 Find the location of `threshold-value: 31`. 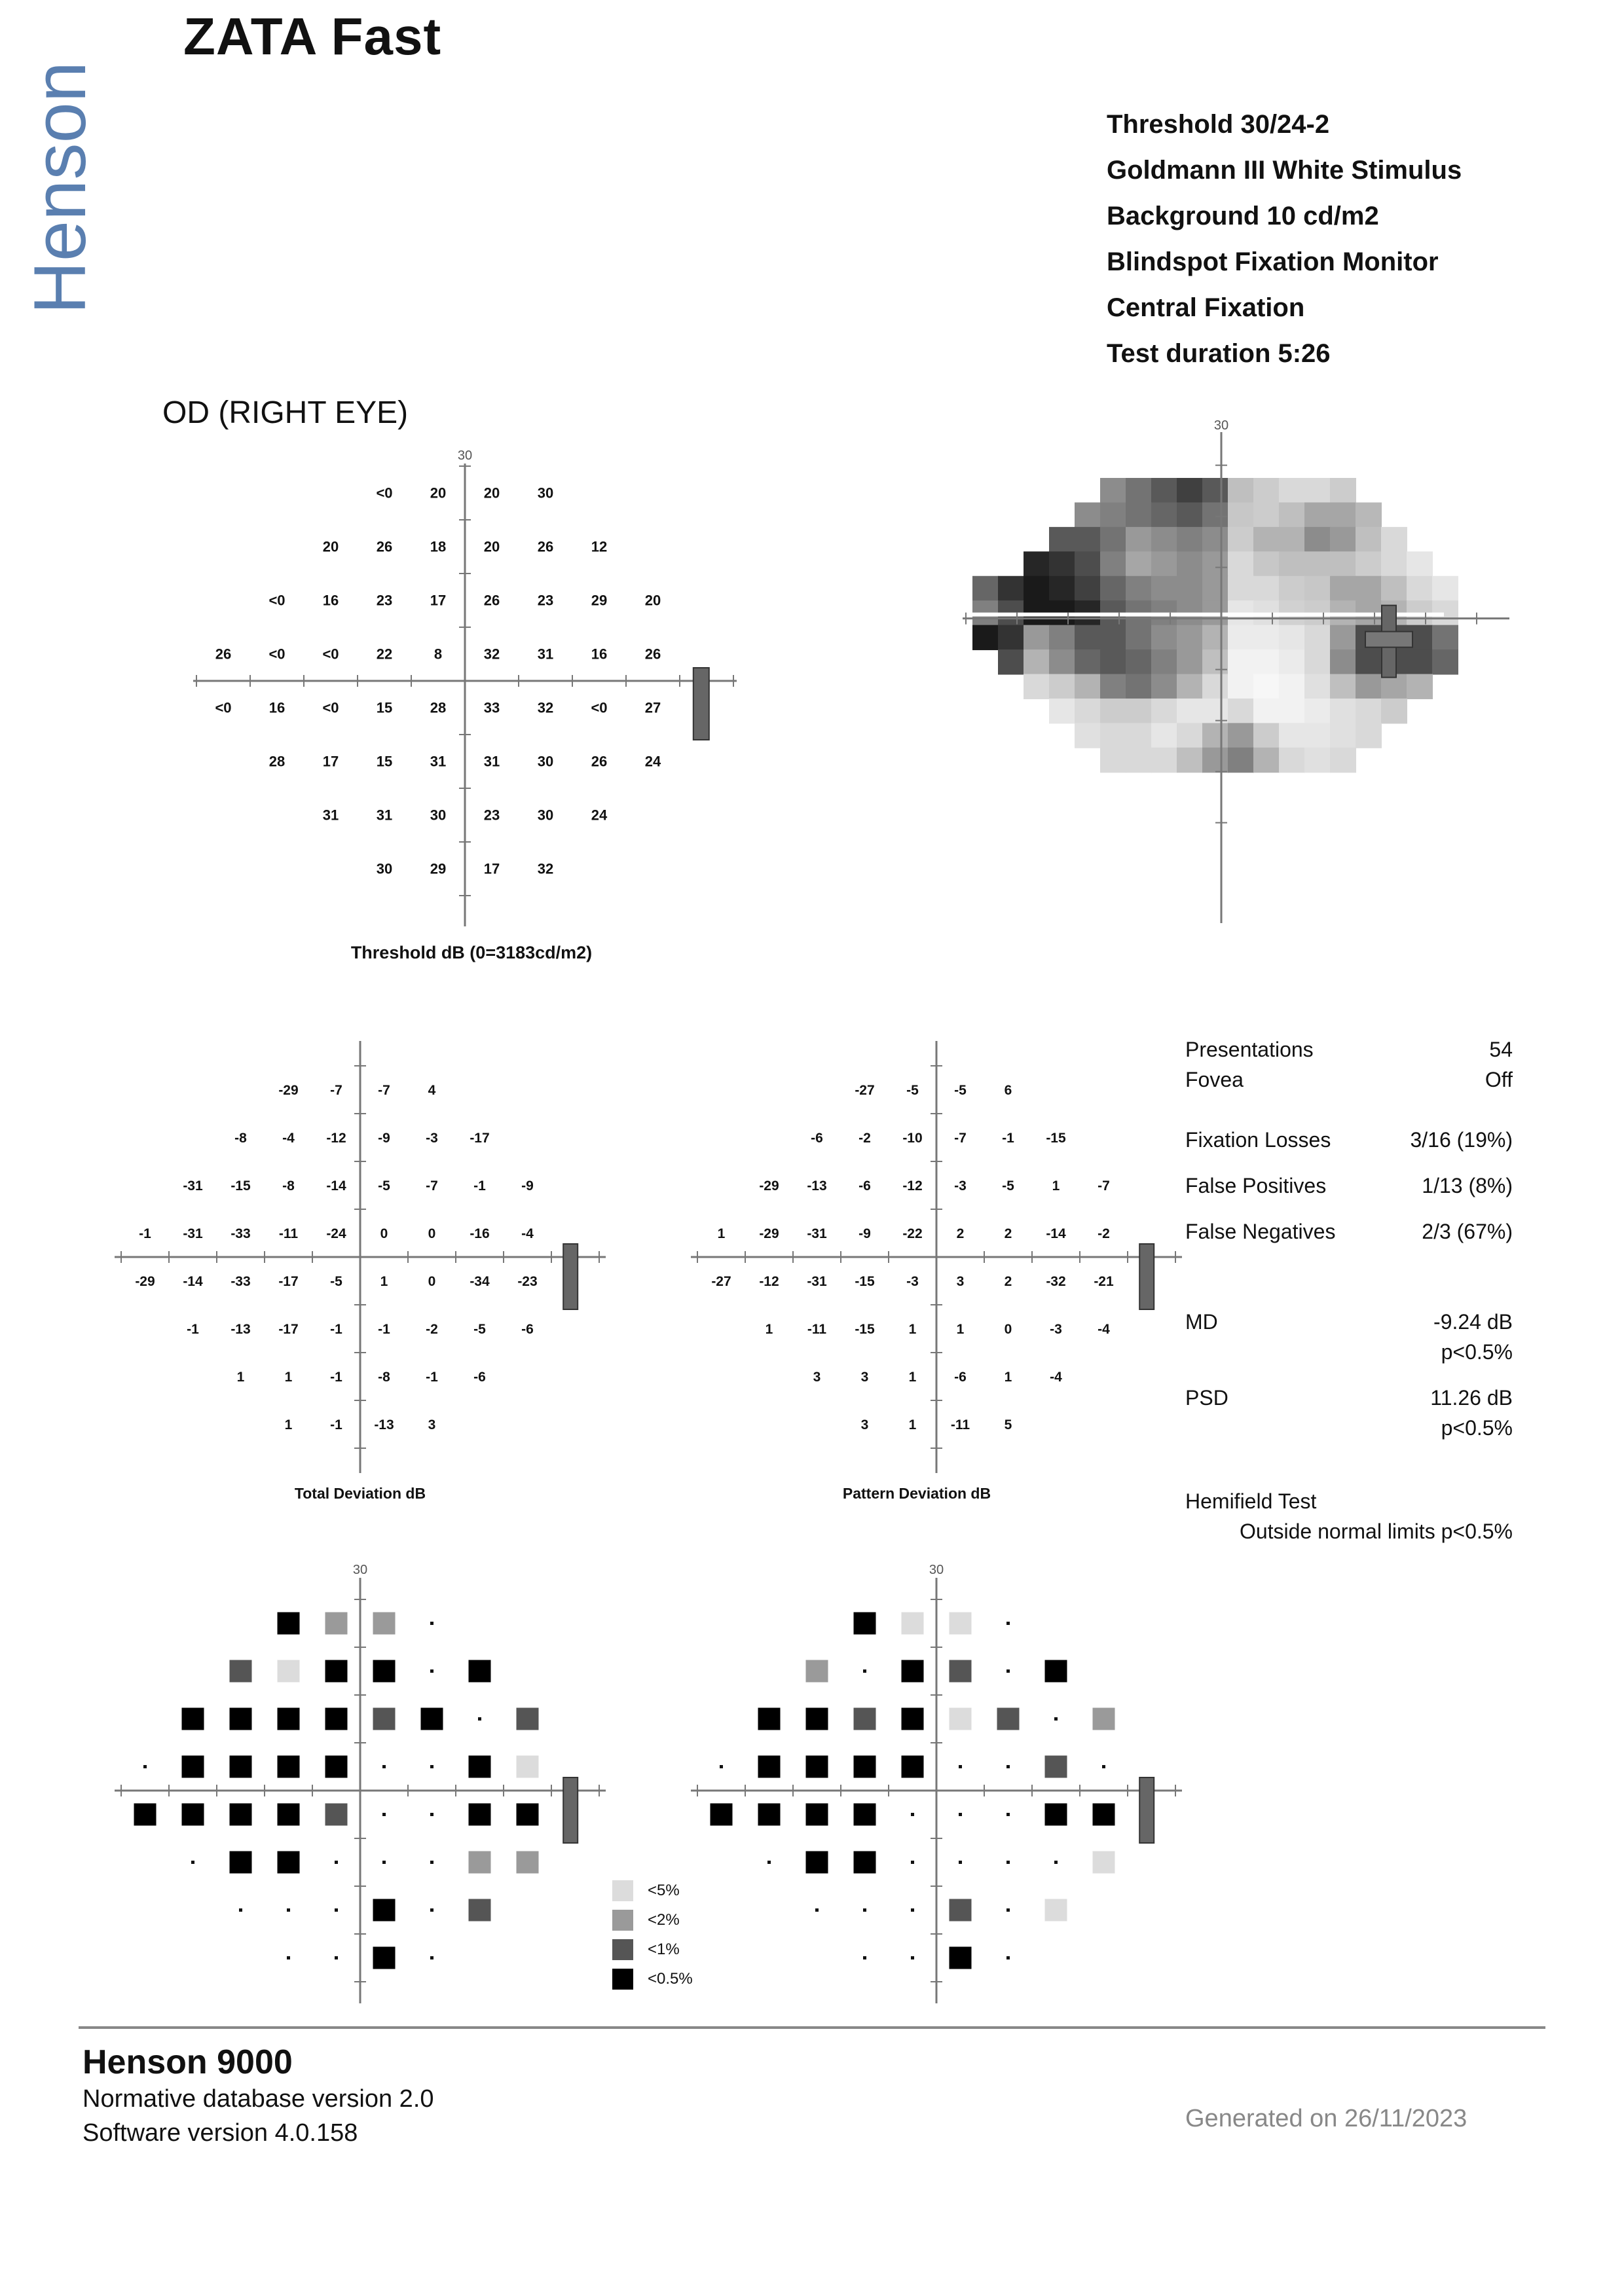

threshold-value: 31 is located at coordinates (545, 654).